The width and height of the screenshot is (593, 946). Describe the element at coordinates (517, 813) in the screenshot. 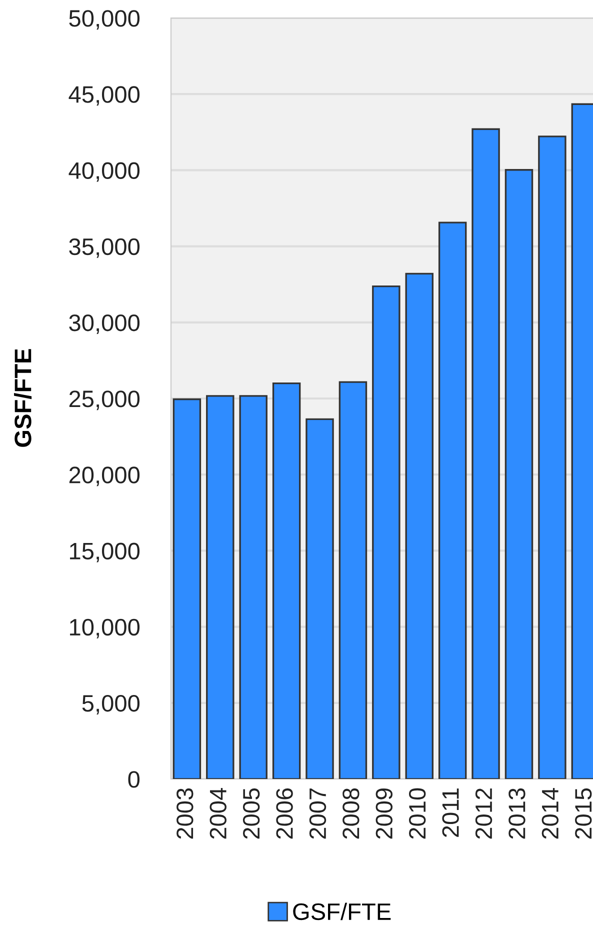

I see `x-tick-label: 2013` at that location.